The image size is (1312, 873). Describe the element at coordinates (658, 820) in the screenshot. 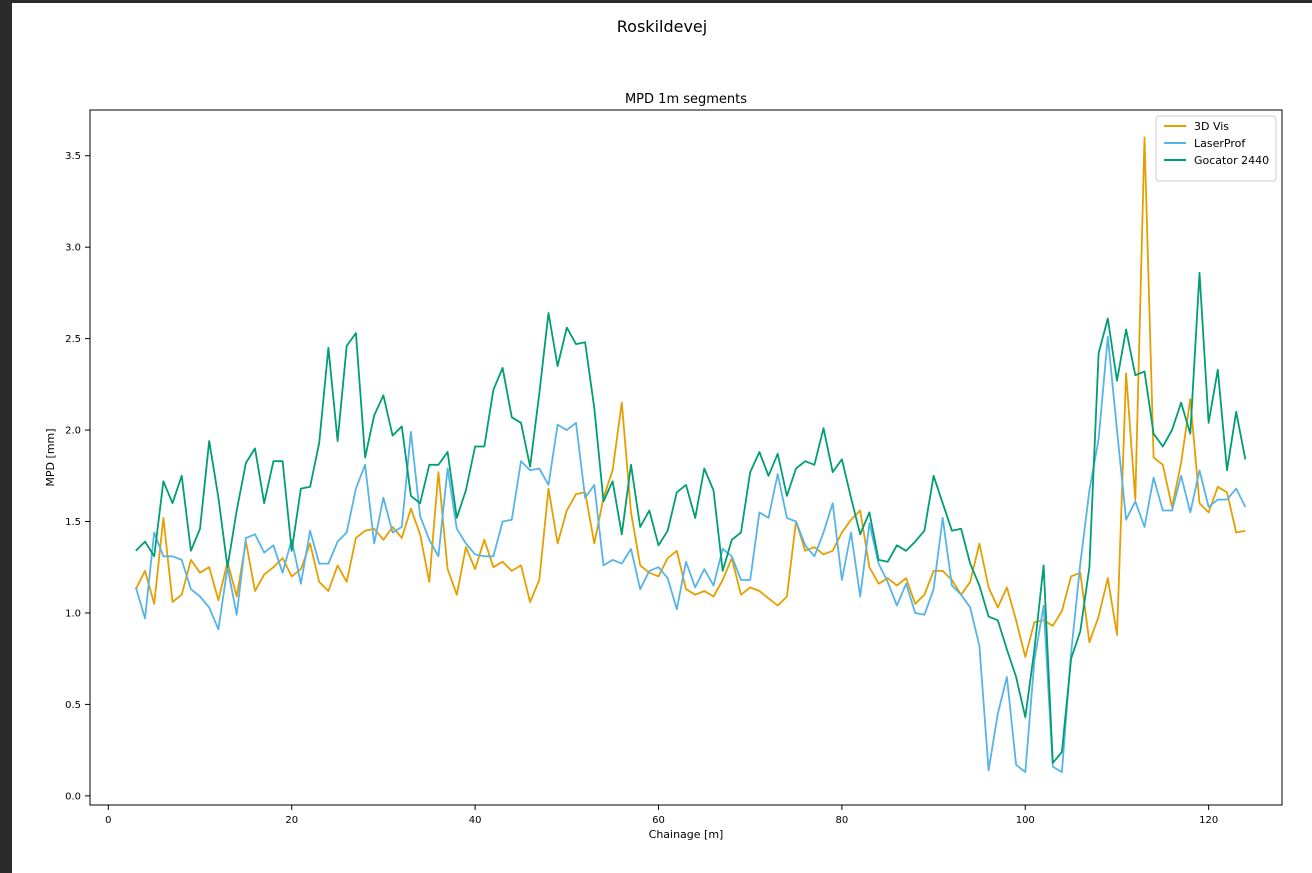

I see `x-tick-label: 60` at that location.